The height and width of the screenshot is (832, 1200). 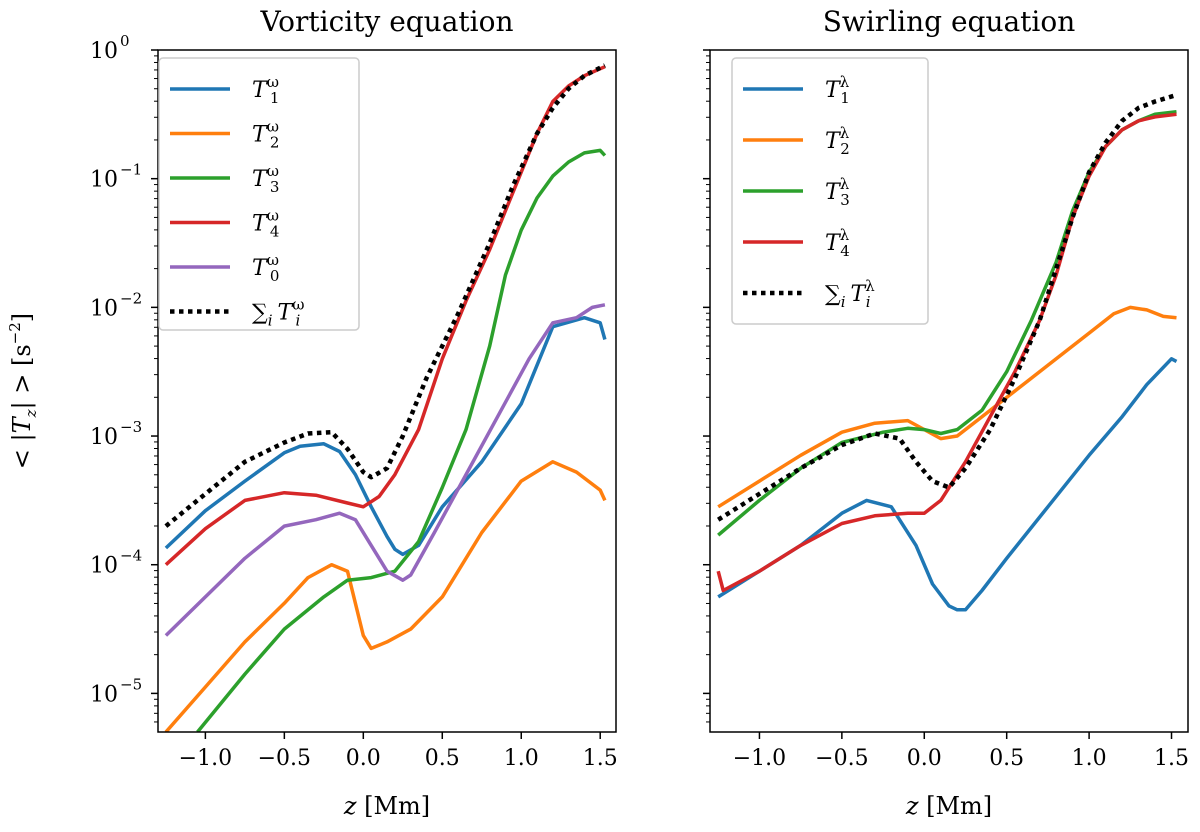 I want to click on legend-label: Tω 1, so click(x=265, y=90).